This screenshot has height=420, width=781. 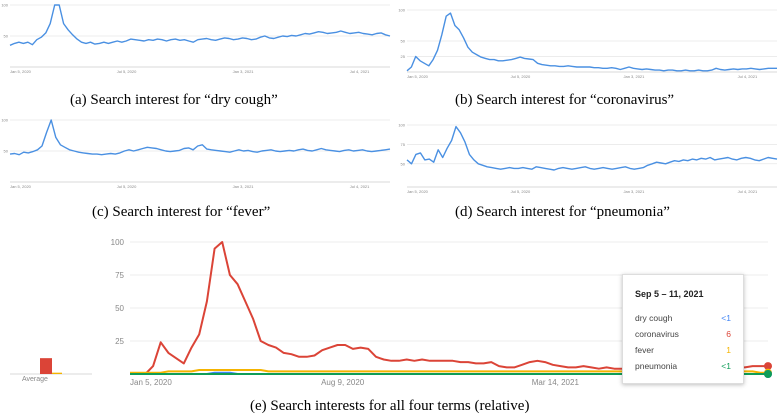 I want to click on tooltip-term: fever, so click(x=644, y=350).